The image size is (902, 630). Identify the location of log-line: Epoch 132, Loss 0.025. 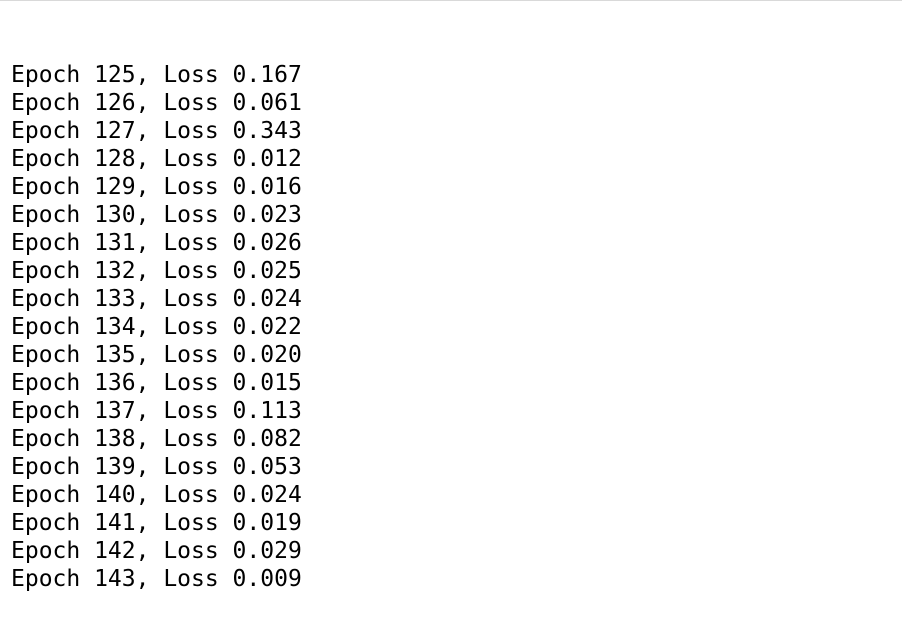
(156, 271).